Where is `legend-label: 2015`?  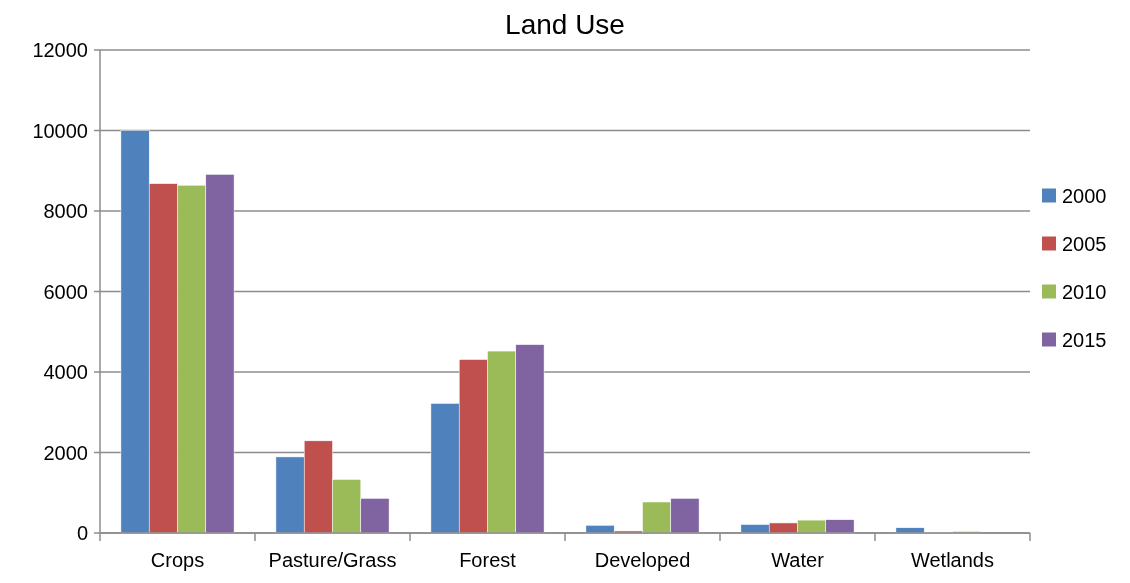 legend-label: 2015 is located at coordinates (1084, 339).